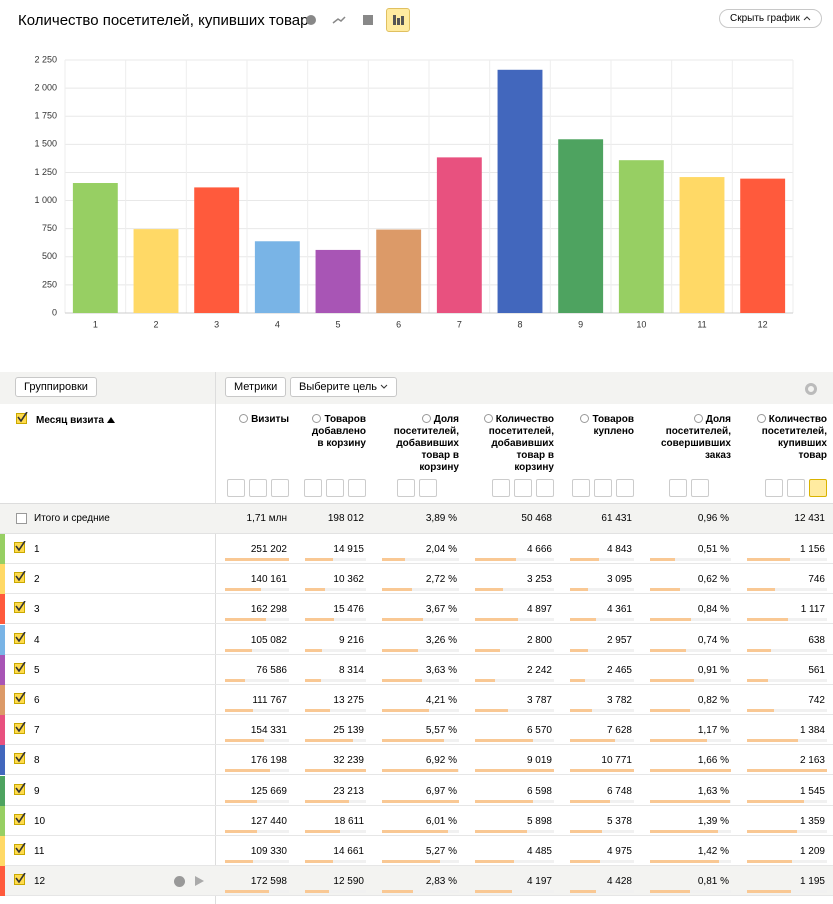 Image resolution: width=833 pixels, height=904 pixels. What do you see at coordinates (256, 387) in the screenshot?
I see `metrics-button: Метрики` at bounding box center [256, 387].